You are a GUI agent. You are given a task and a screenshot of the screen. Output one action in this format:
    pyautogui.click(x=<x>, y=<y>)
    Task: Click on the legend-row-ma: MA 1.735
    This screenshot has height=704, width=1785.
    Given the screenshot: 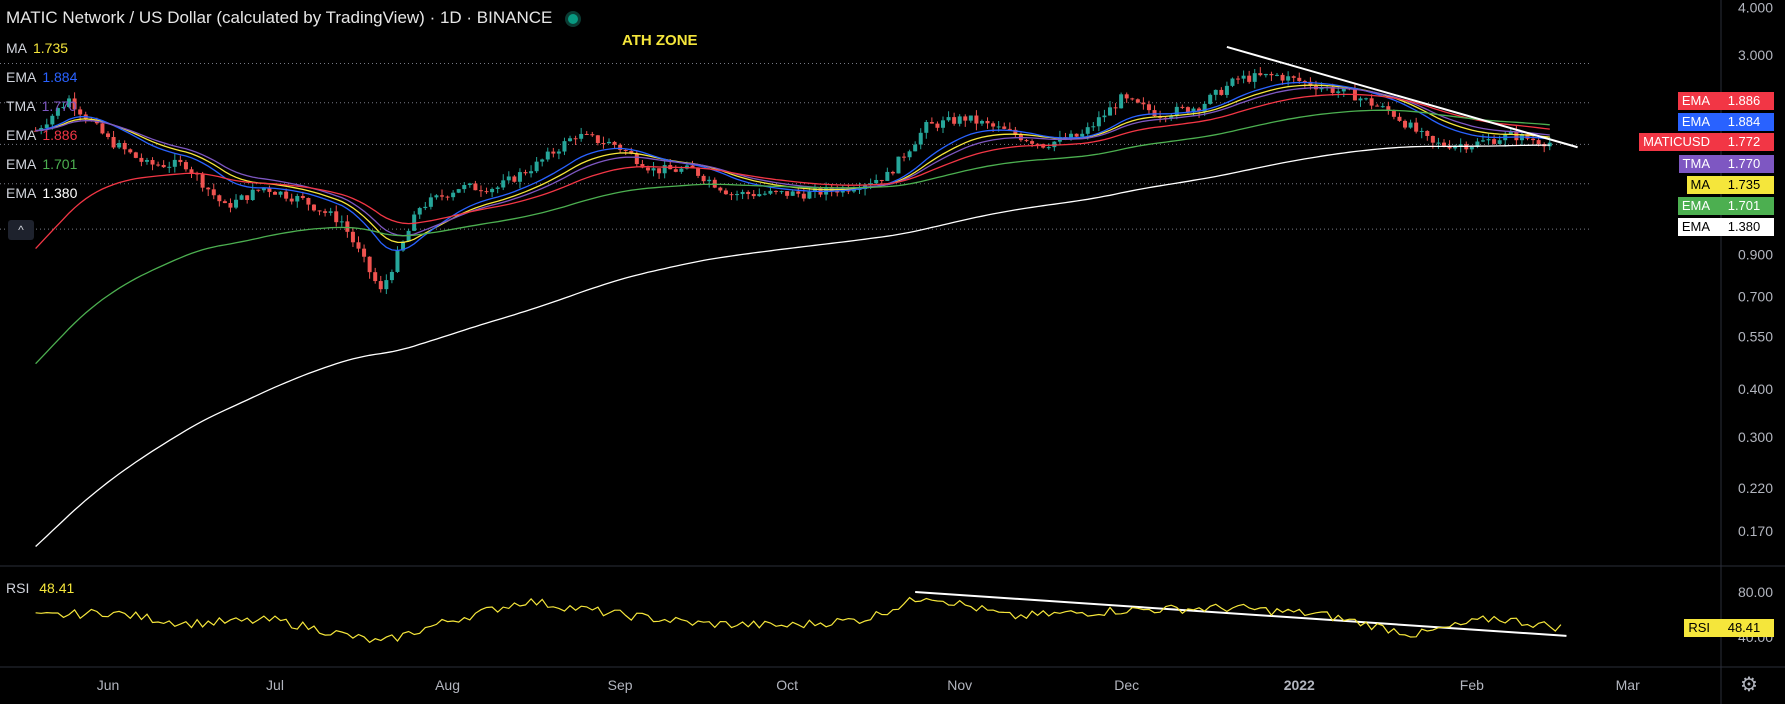 What is the action you would take?
    pyautogui.click(x=37, y=48)
    